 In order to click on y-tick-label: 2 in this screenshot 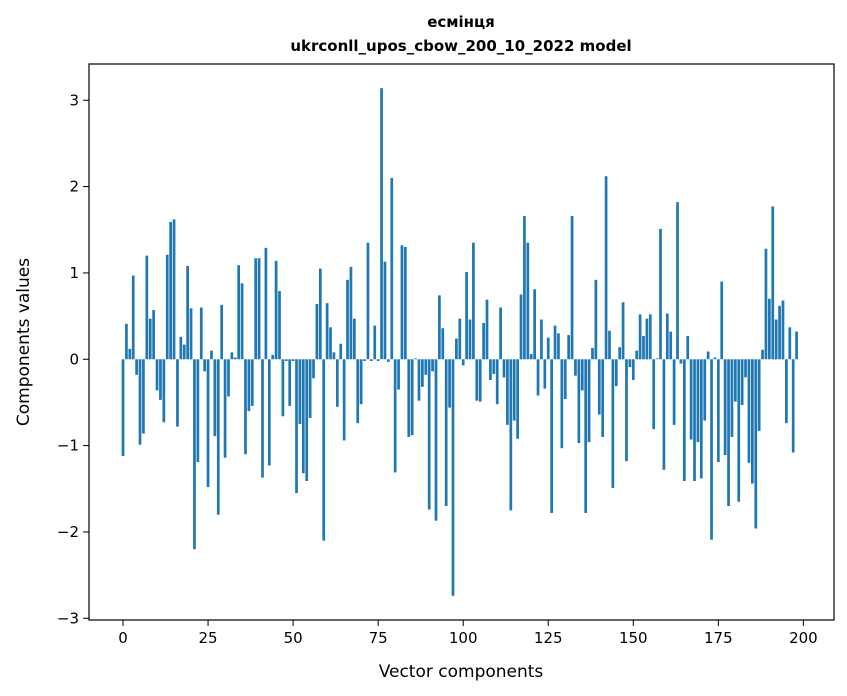, I will do `click(74, 187)`.